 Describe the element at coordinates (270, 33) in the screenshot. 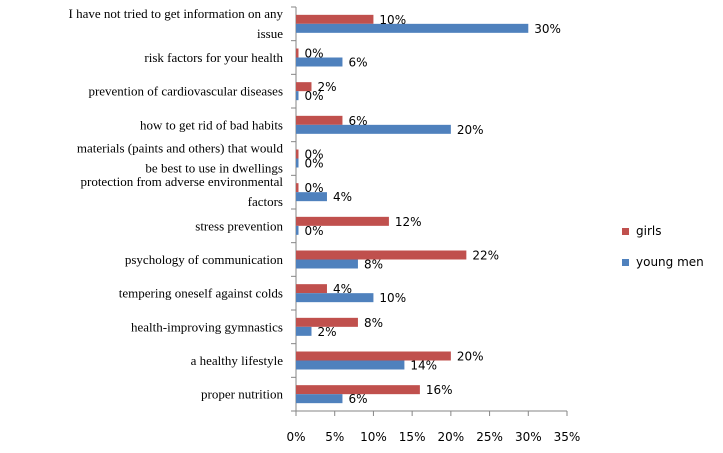

I see `category-label-line: issue` at that location.